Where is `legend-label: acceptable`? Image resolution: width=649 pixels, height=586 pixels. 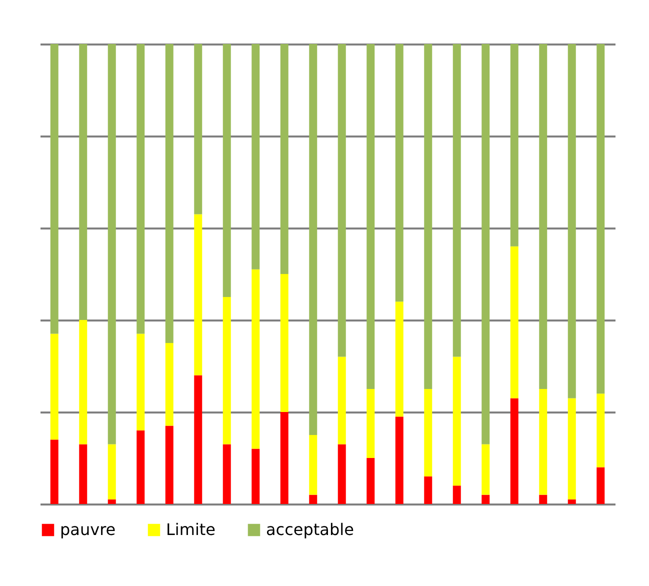
legend-label: acceptable is located at coordinates (310, 529).